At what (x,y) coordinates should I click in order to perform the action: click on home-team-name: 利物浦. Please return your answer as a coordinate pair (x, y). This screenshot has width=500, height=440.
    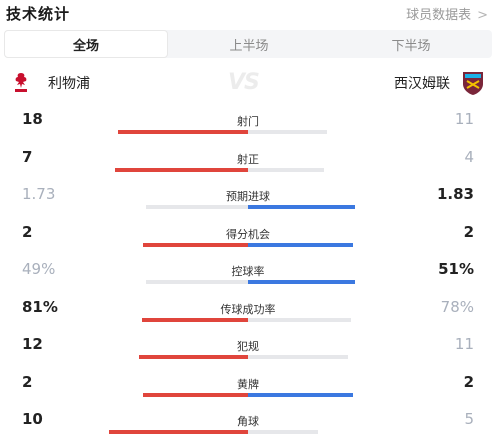
    Looking at the image, I should click on (69, 84).